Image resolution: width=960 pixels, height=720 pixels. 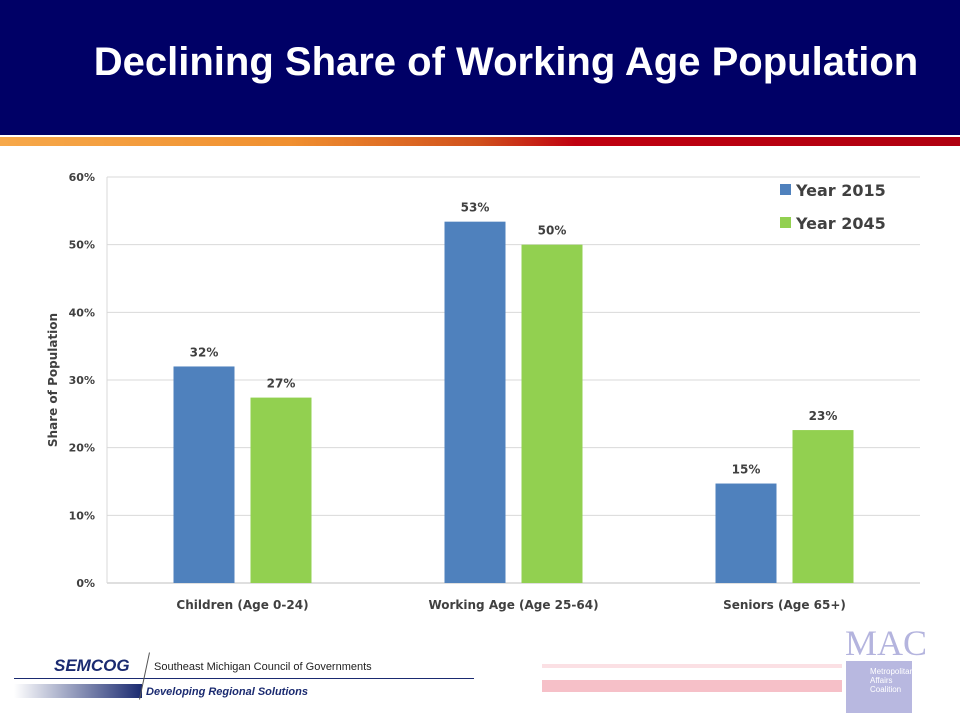 I want to click on y-tick-label: 0%, so click(x=85, y=583).